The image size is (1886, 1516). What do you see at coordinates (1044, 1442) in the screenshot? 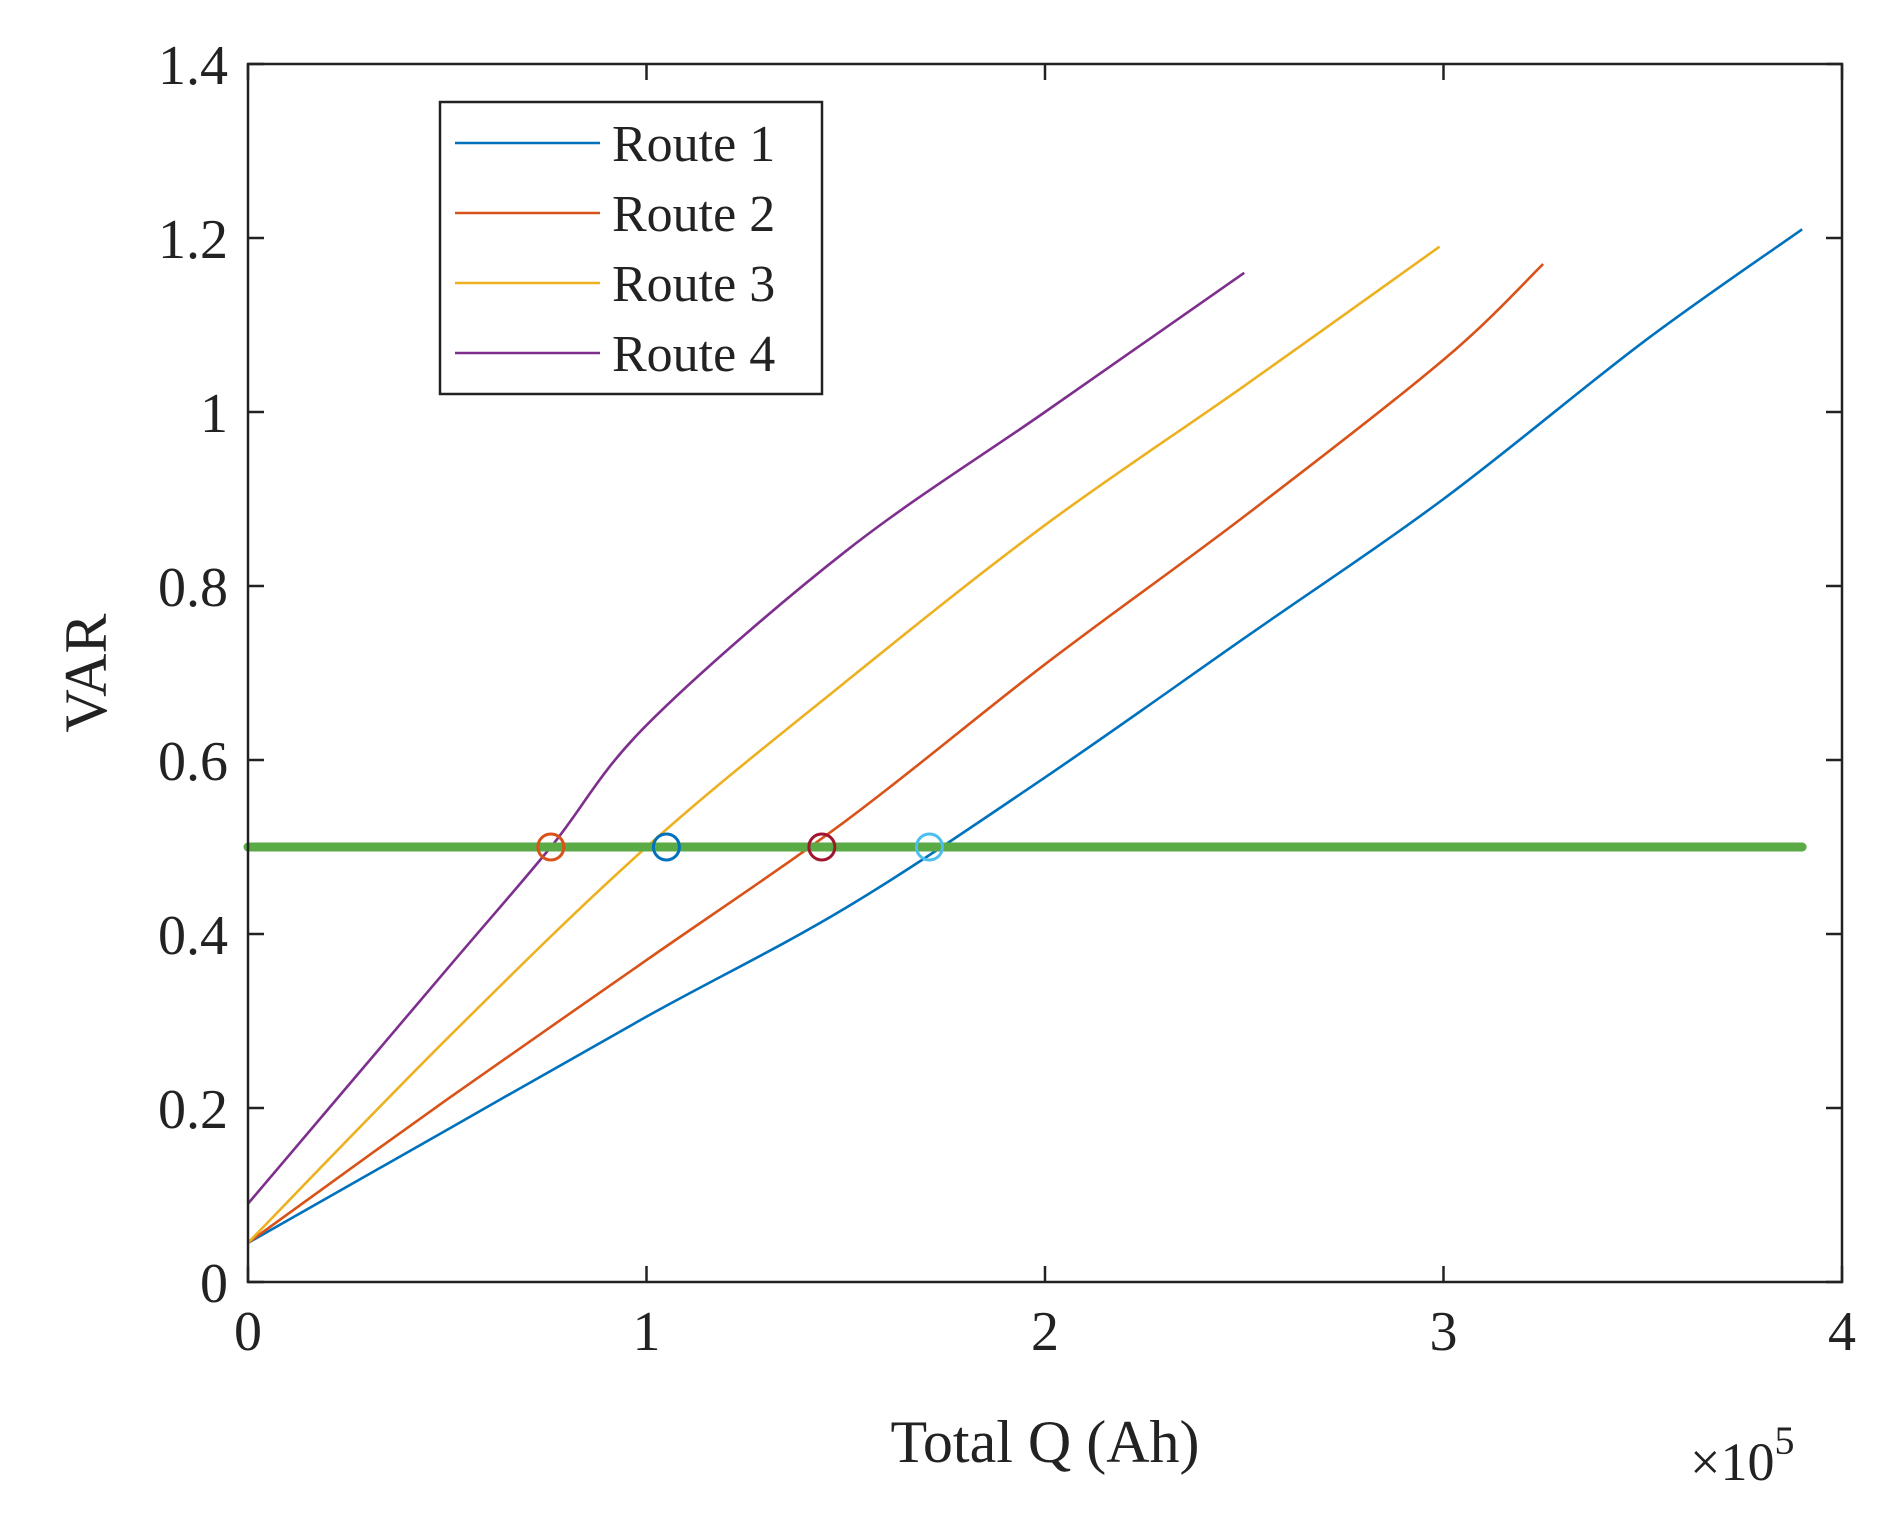
I see `x-axis-label: Total Q (Ah)` at bounding box center [1044, 1442].